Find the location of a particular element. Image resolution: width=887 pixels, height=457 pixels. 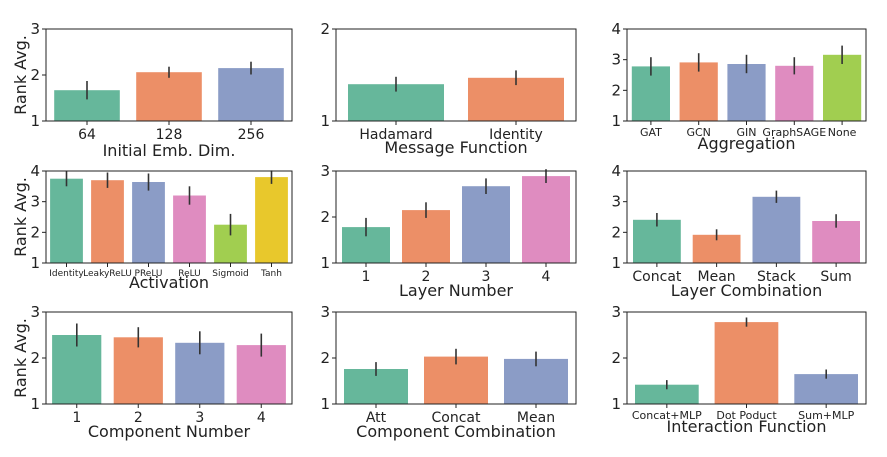

x-tick-label: PReLU is located at coordinates (149, 274).